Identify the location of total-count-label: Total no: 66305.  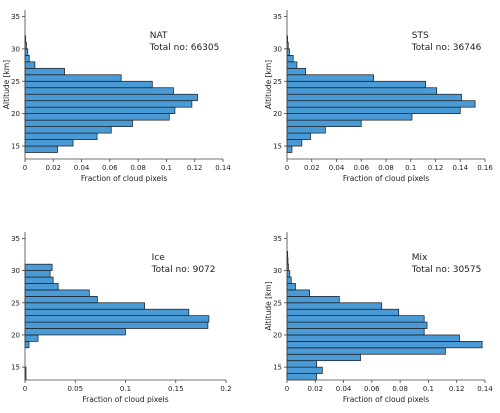
(184, 48).